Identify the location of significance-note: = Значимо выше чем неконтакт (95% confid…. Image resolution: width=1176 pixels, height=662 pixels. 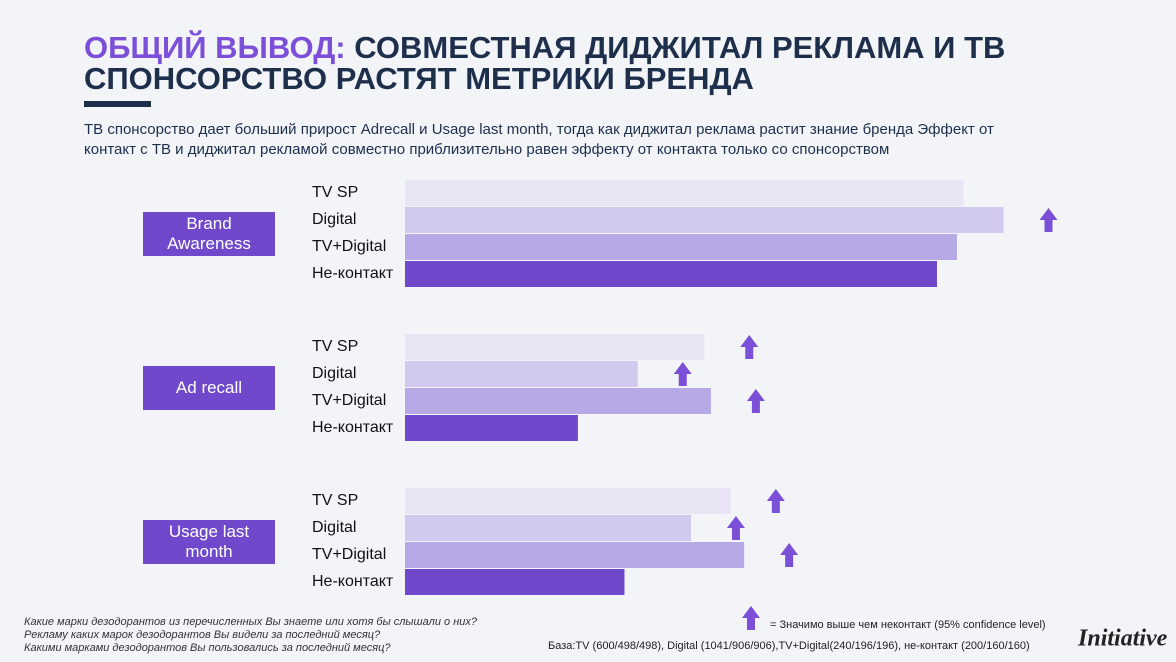
(908, 625).